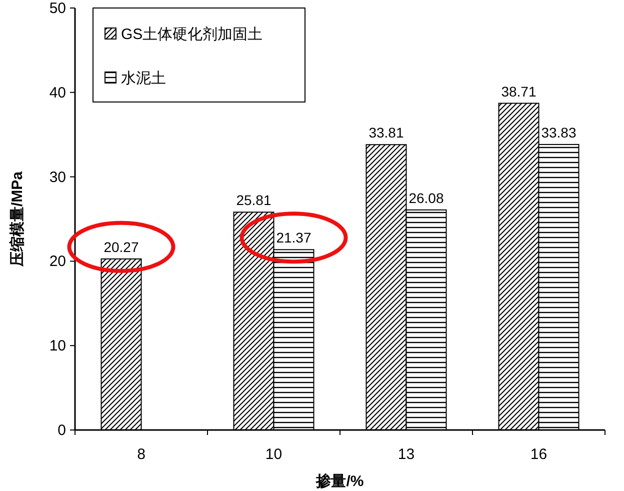 This screenshot has width=624, height=491. Describe the element at coordinates (57, 346) in the screenshot. I see `y-tick-label: 10` at that location.